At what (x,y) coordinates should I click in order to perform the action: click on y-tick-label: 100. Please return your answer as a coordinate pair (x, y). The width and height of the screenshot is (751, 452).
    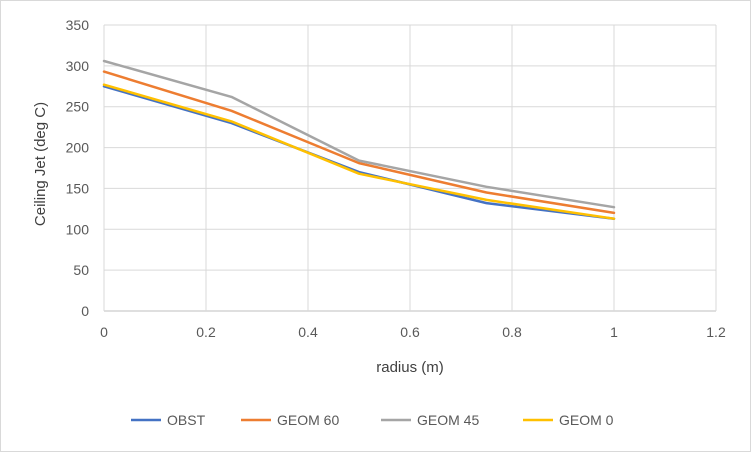
    Looking at the image, I should click on (78, 229).